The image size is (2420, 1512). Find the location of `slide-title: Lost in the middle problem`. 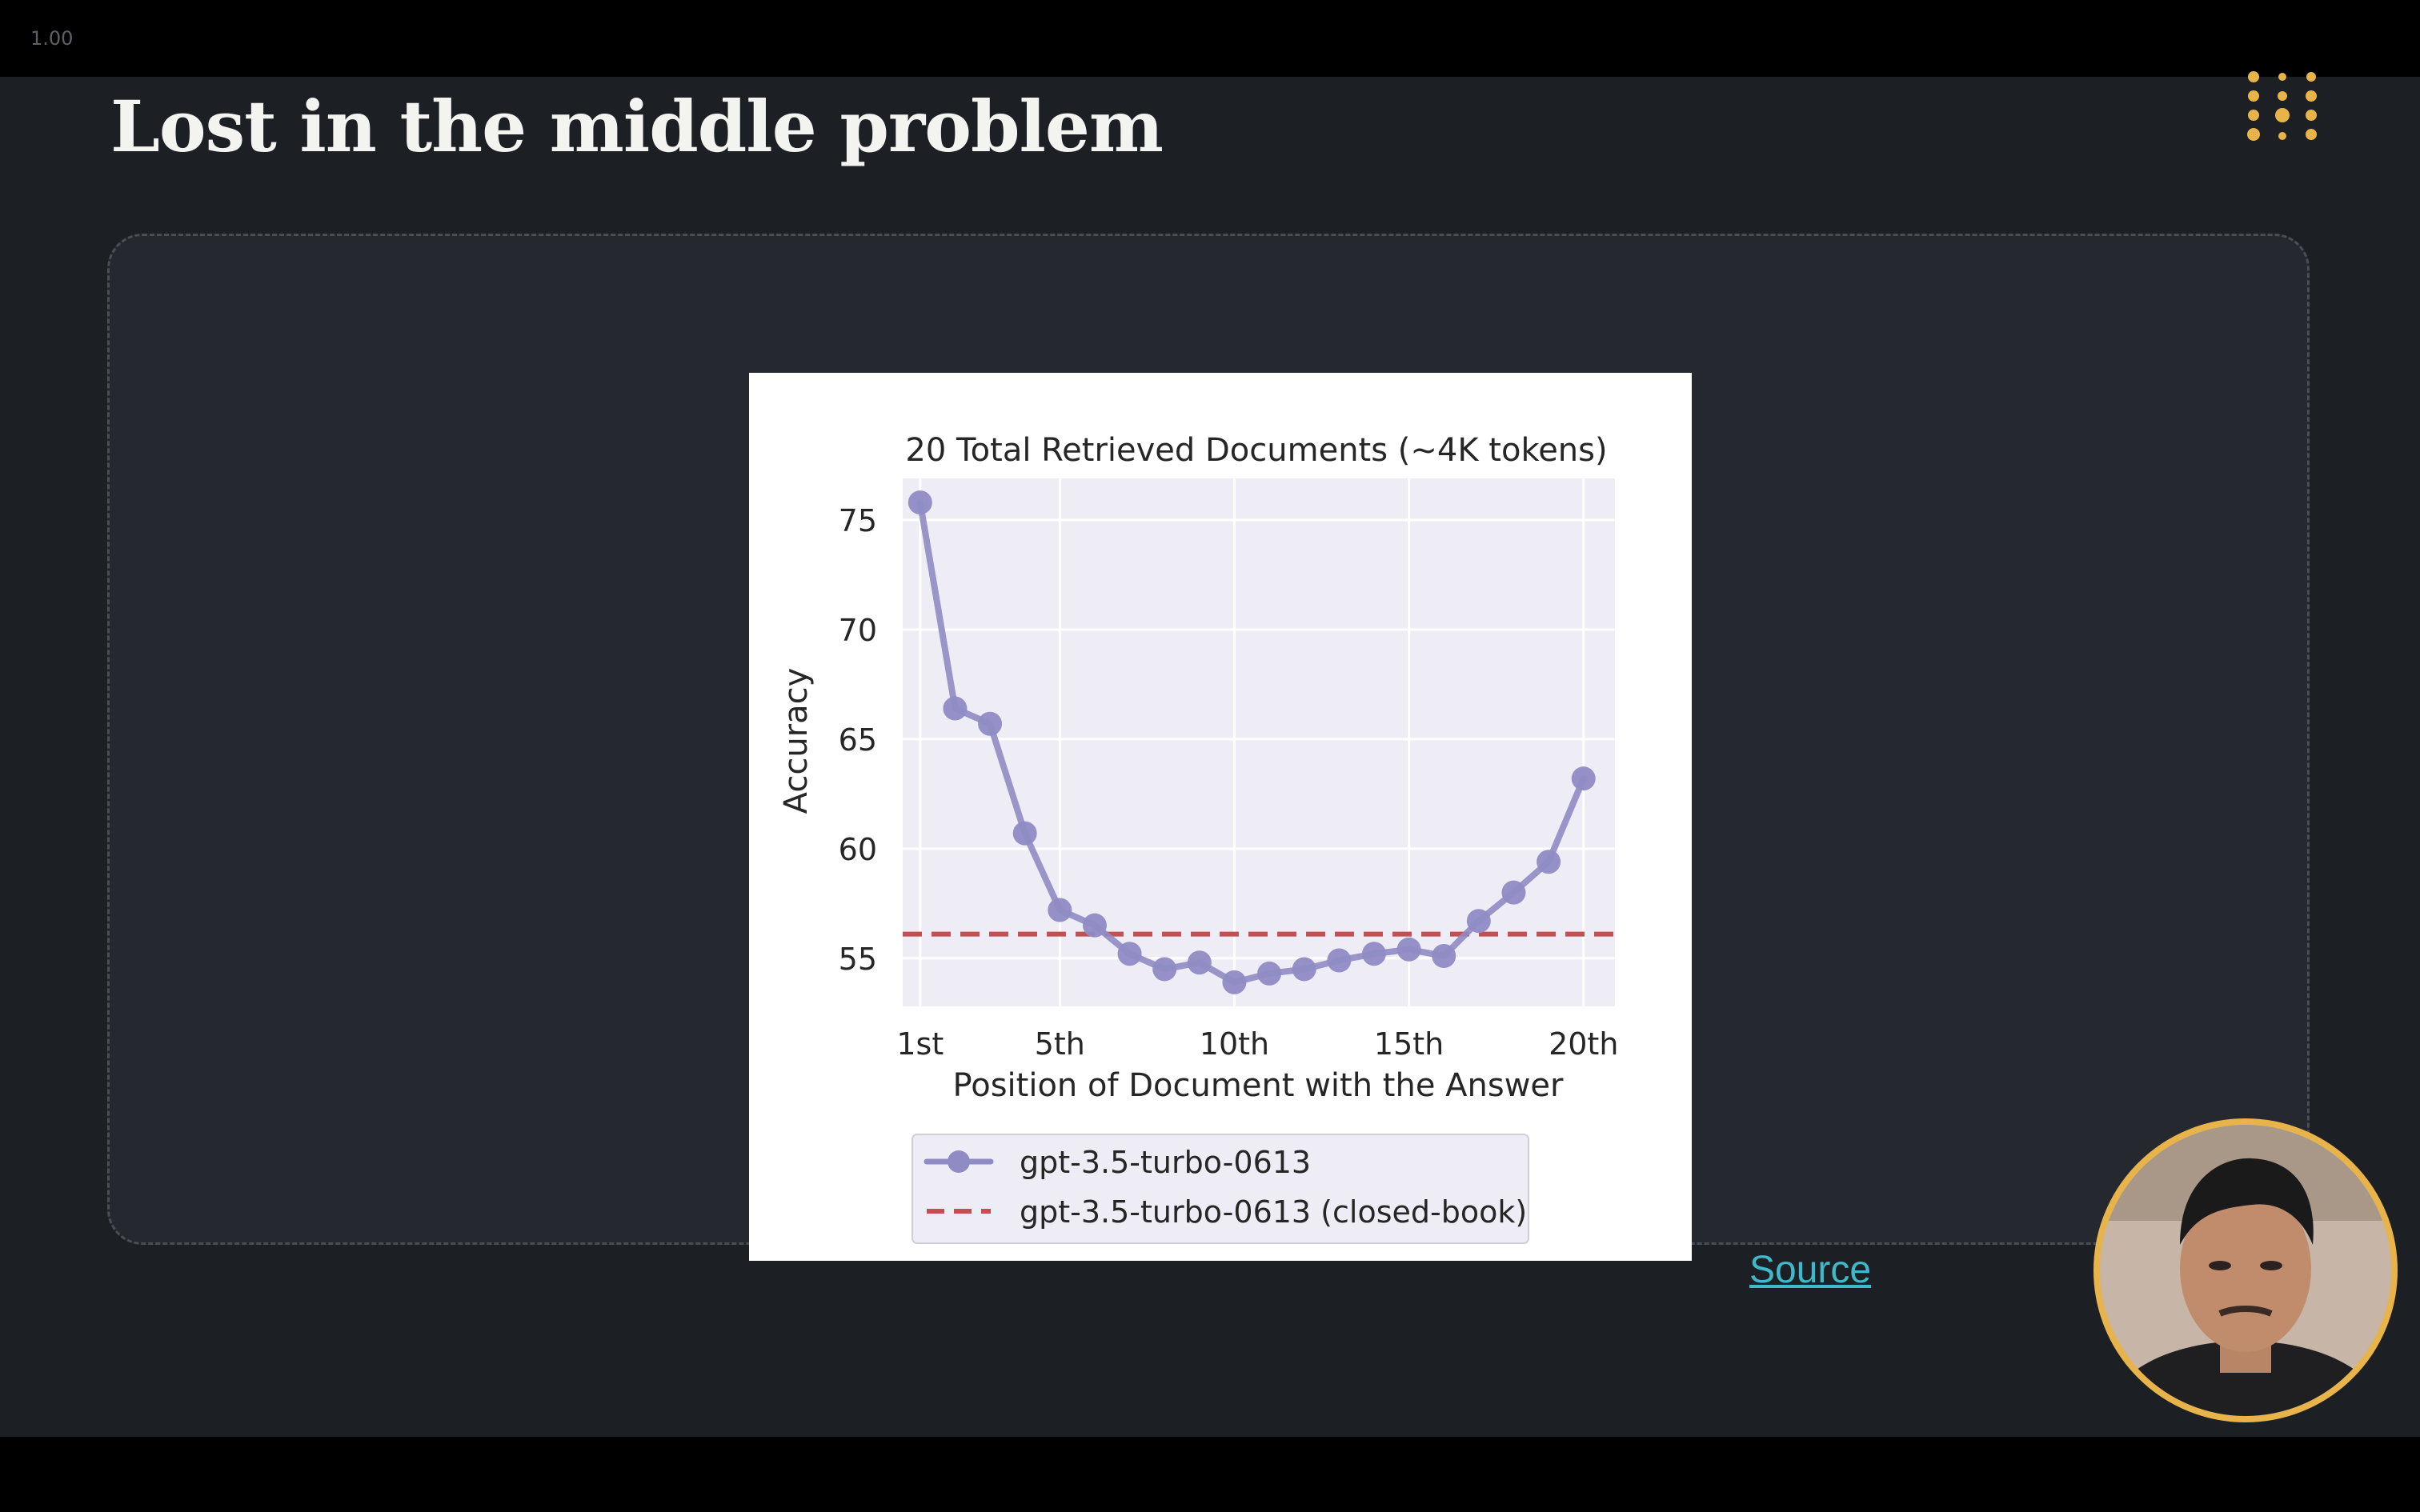

slide-title: Lost in the middle problem is located at coordinates (637, 126).